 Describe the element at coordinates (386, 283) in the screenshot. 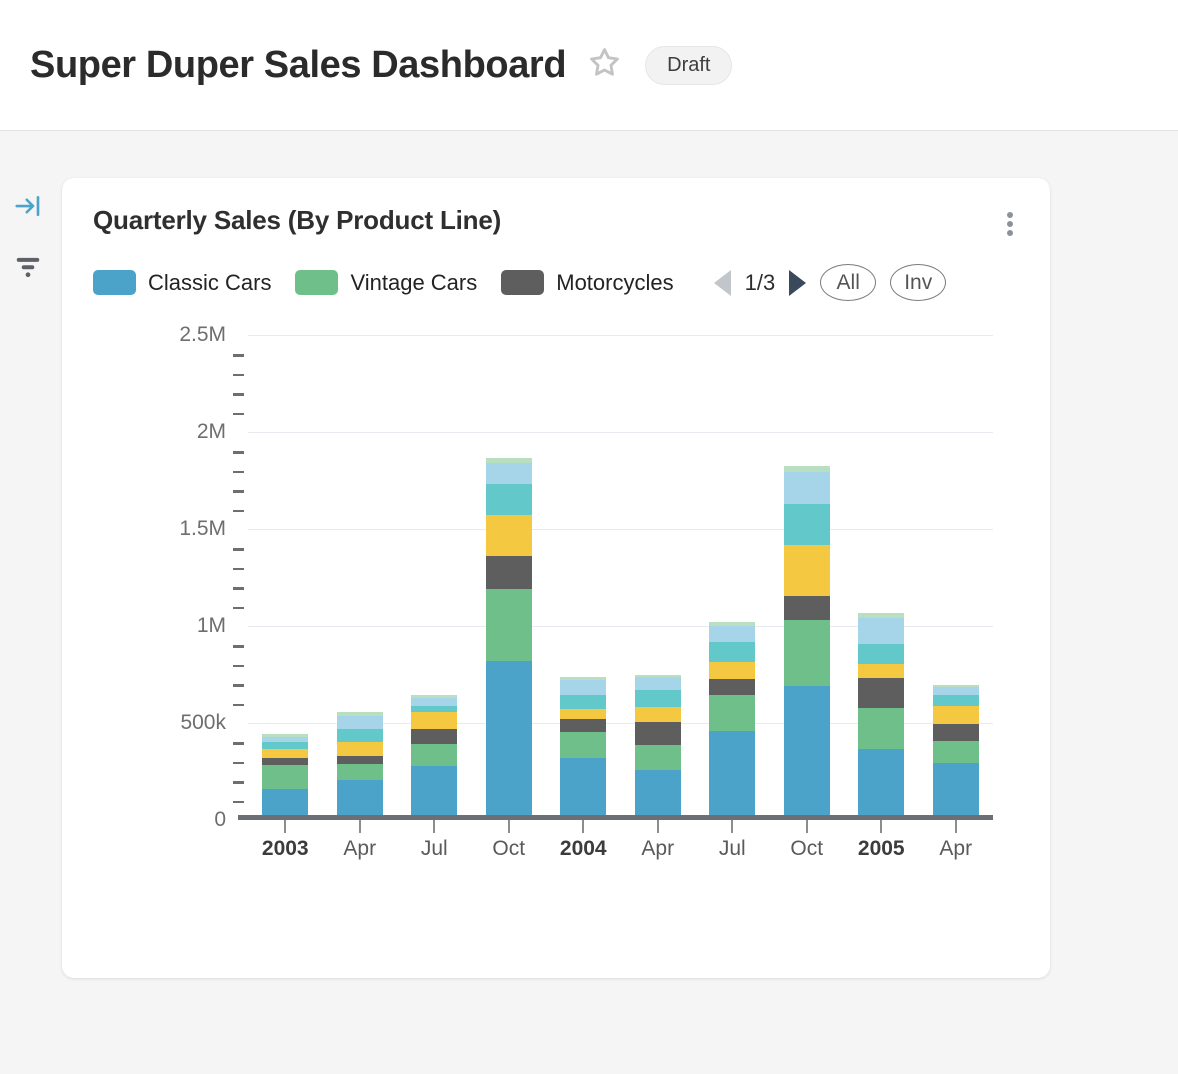

I see `legend-item-vintage-cars: Vintage Cars` at that location.